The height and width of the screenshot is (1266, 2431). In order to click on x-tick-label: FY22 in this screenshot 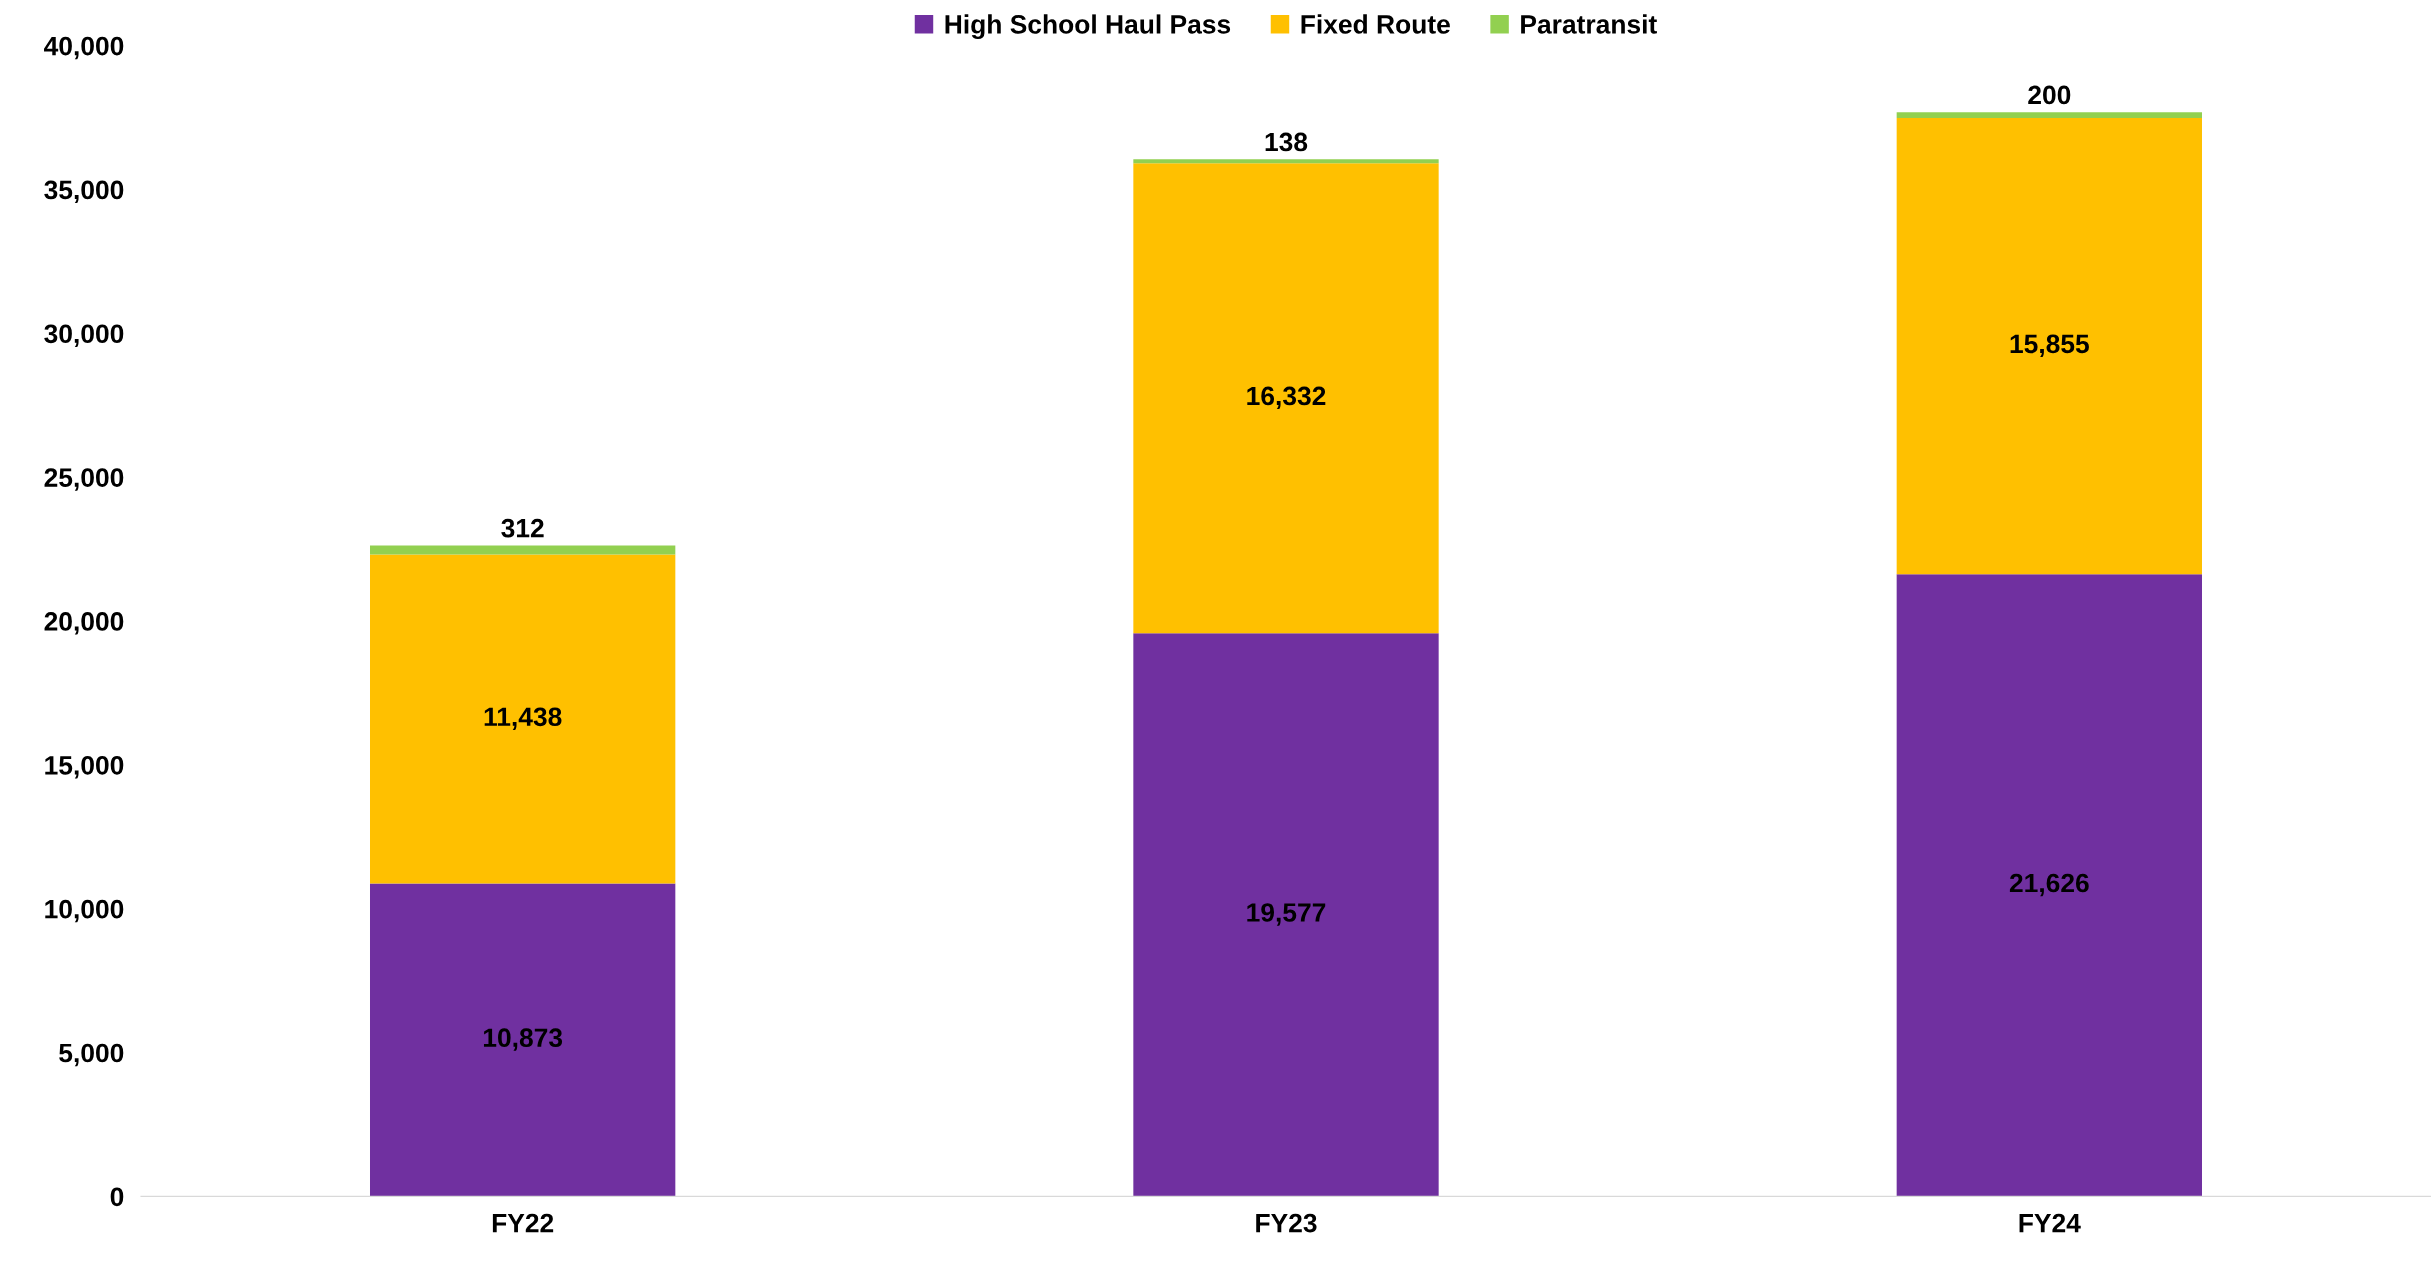, I will do `click(523, 1223)`.